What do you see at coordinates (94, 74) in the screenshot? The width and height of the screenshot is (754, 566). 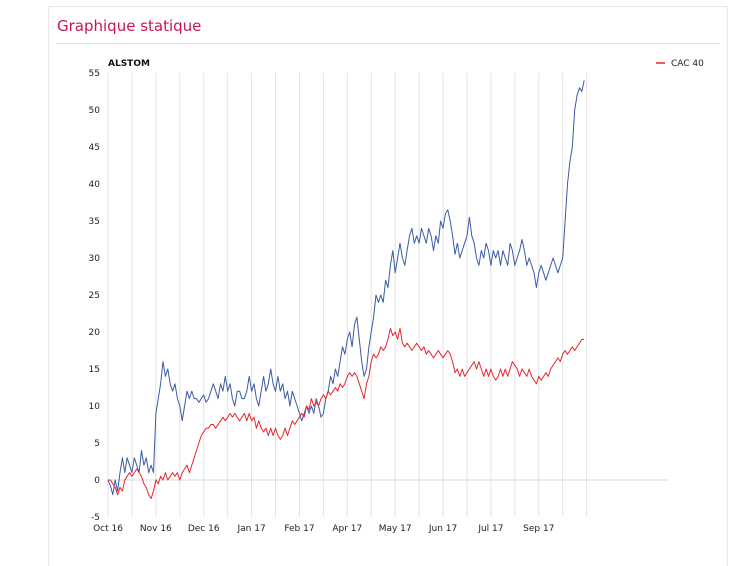 I see `y-tick-label: 55` at bounding box center [94, 74].